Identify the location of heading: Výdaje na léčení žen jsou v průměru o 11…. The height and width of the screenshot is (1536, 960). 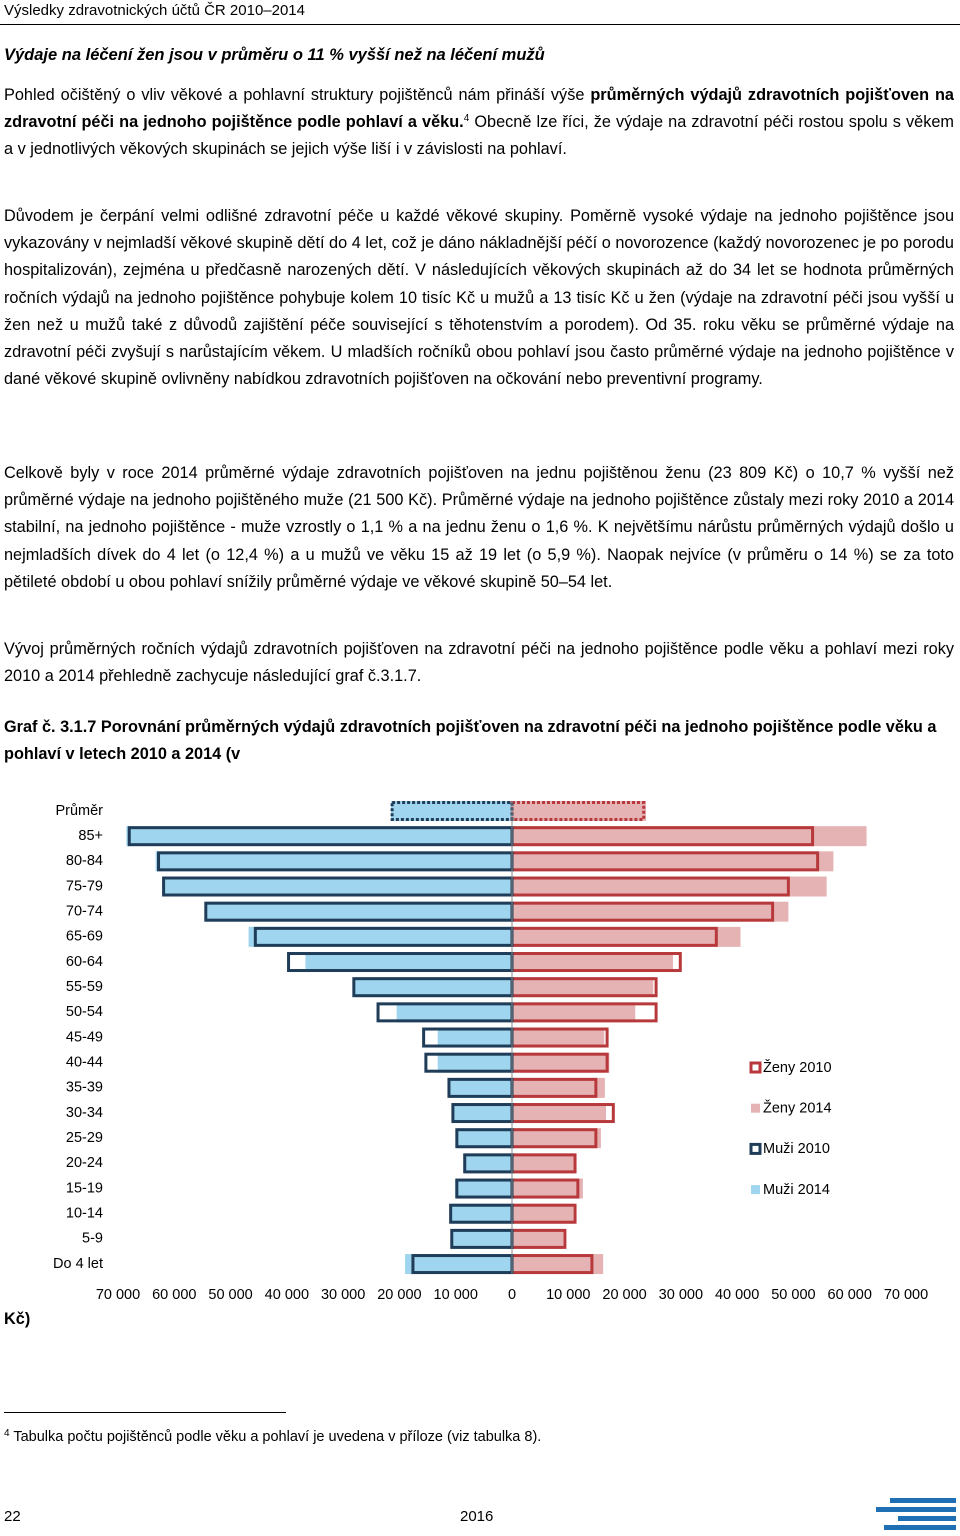
(274, 55).